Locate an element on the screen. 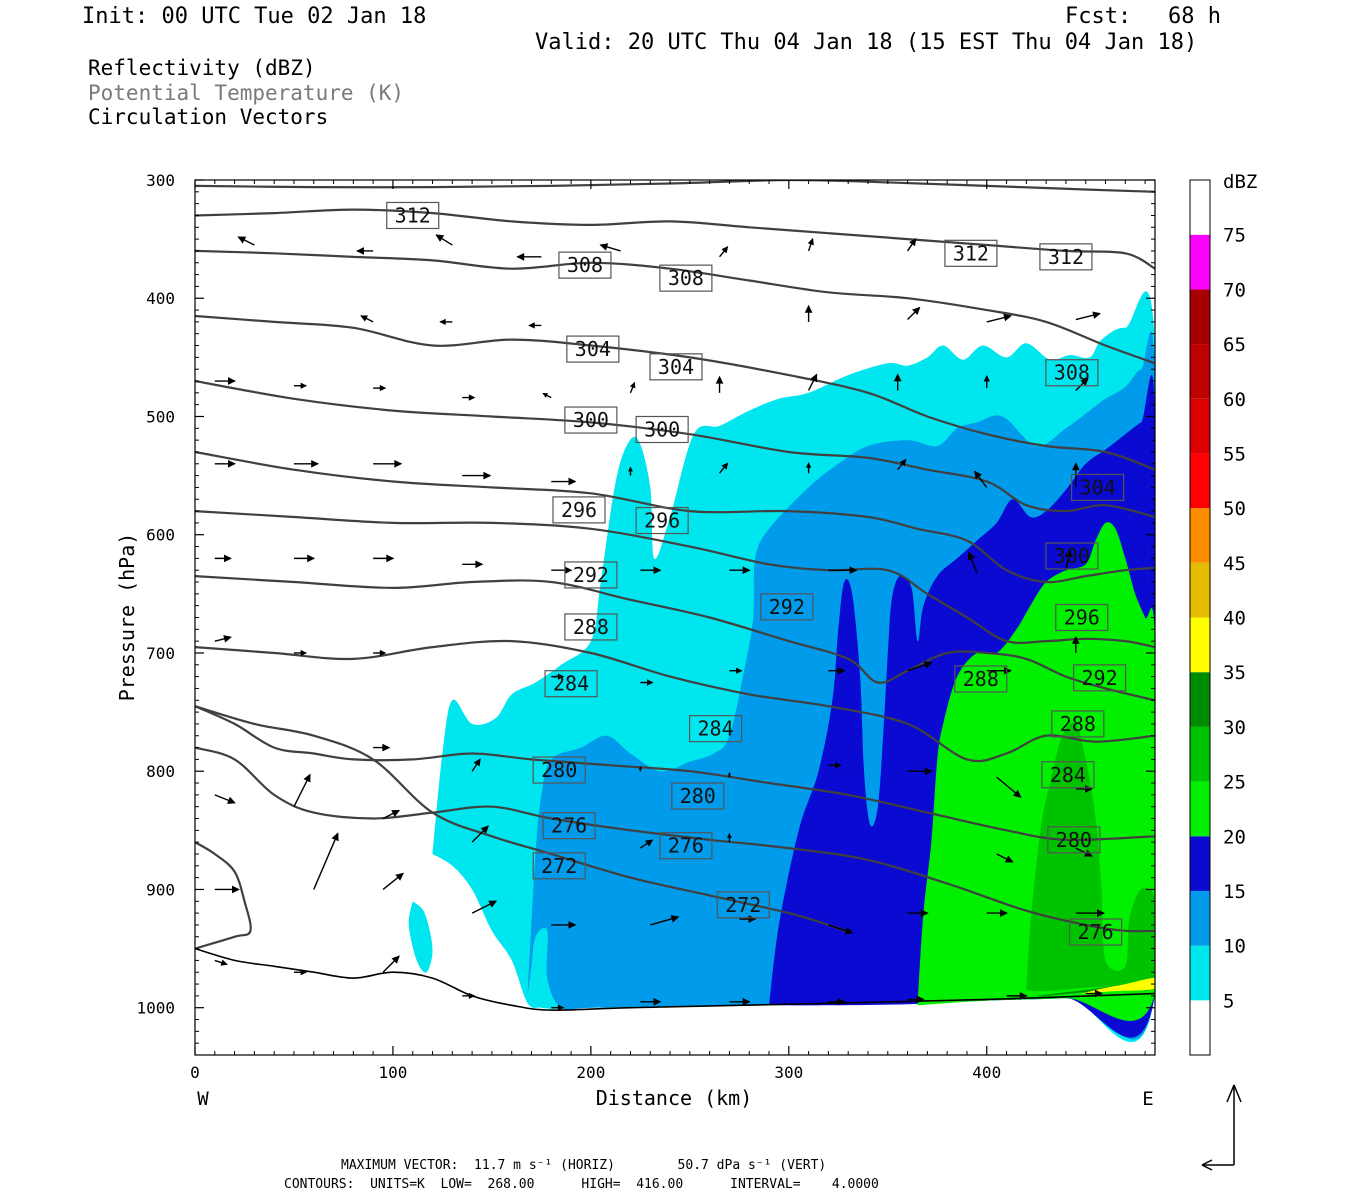 This screenshot has height=1200, width=1350. x-axis-label: Distance (km) is located at coordinates (674, 1098).